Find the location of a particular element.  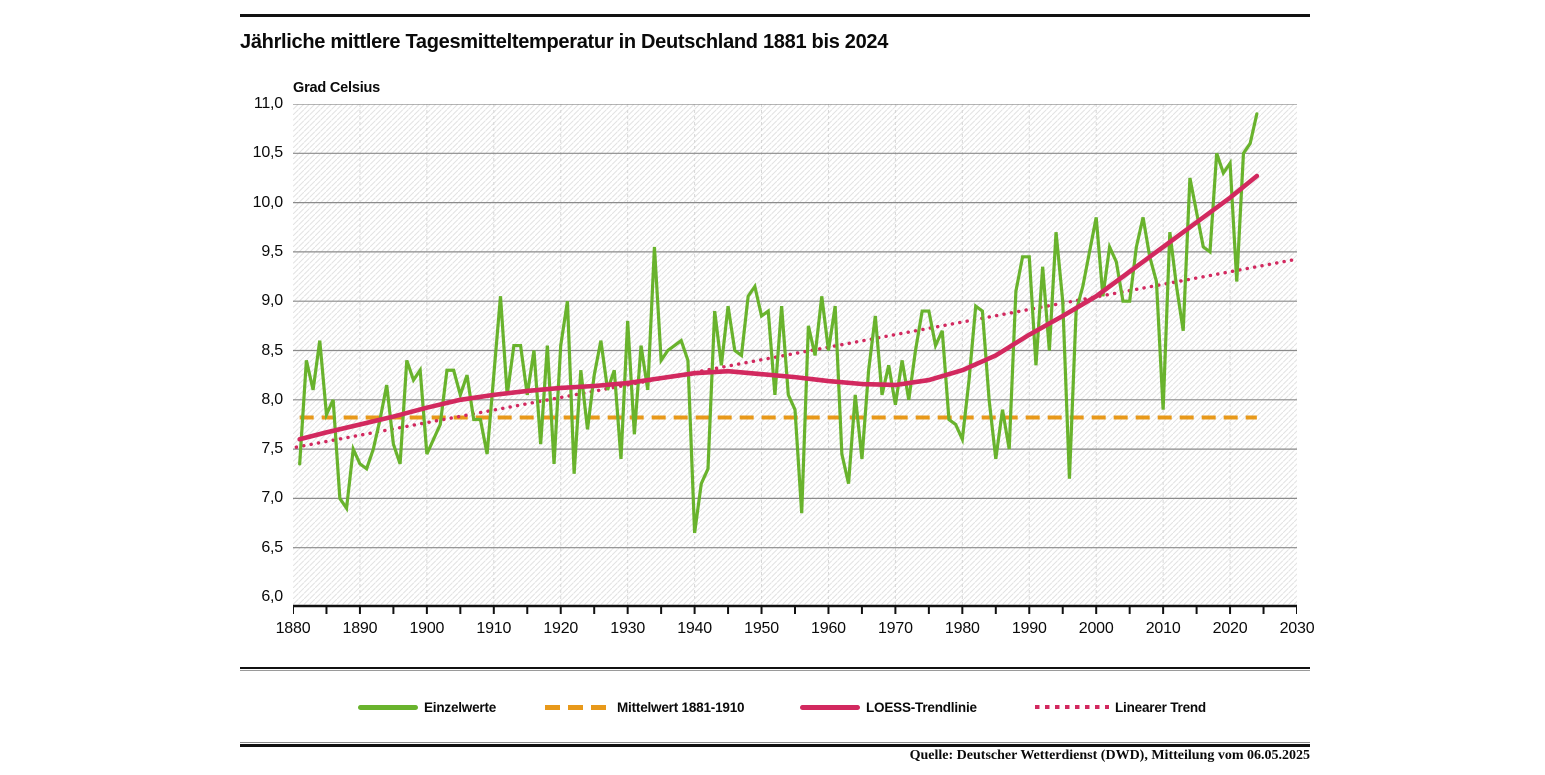

y-tick-label-9,0: 9,0 is located at coordinates (272, 301).